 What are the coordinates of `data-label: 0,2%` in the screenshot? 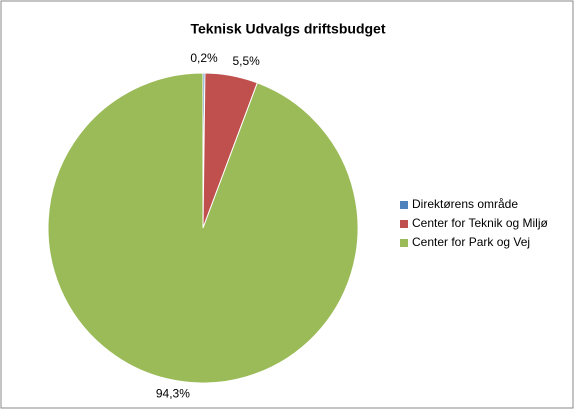 It's located at (204, 58).